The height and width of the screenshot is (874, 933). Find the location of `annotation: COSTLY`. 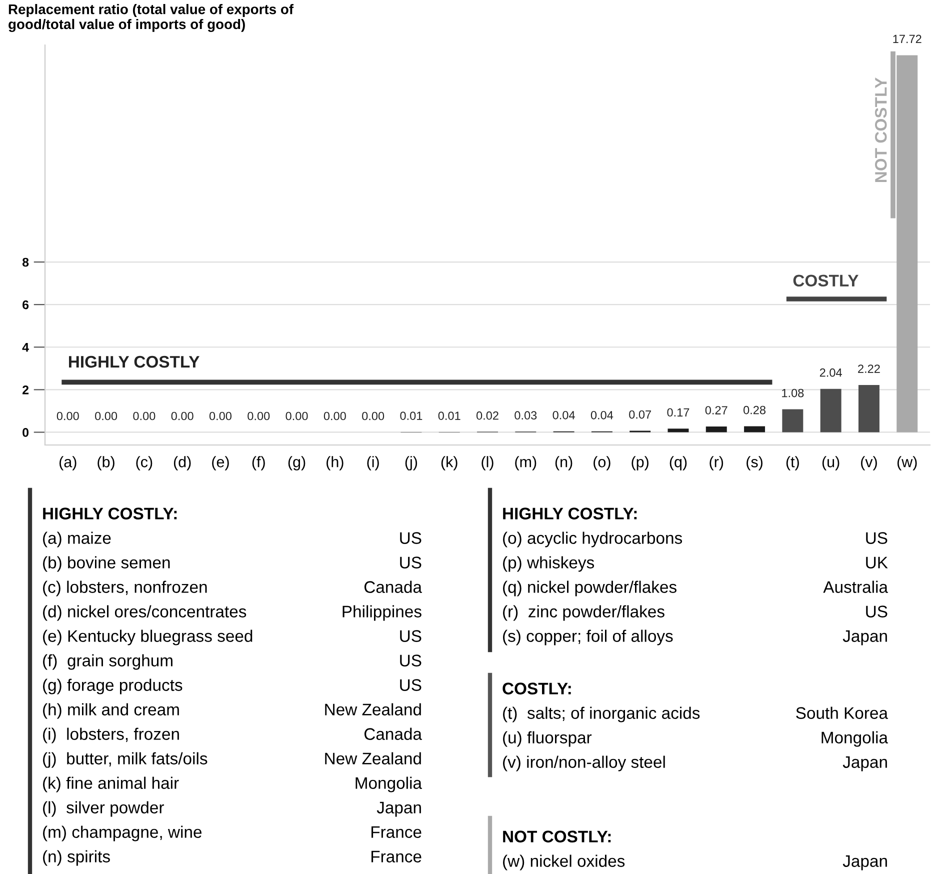

annotation: COSTLY is located at coordinates (825, 280).